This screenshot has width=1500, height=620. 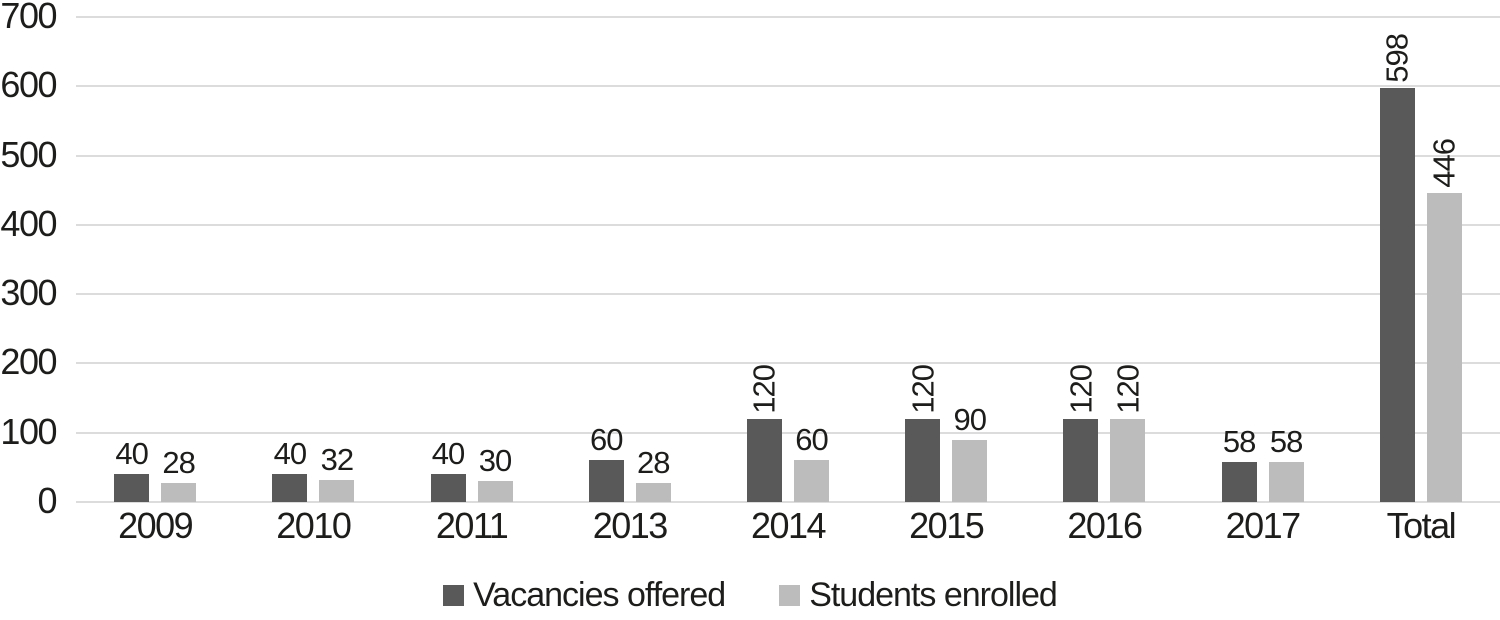 What do you see at coordinates (1128, 460) in the screenshot?
I see `bar-students-enrolled-2016` at bounding box center [1128, 460].